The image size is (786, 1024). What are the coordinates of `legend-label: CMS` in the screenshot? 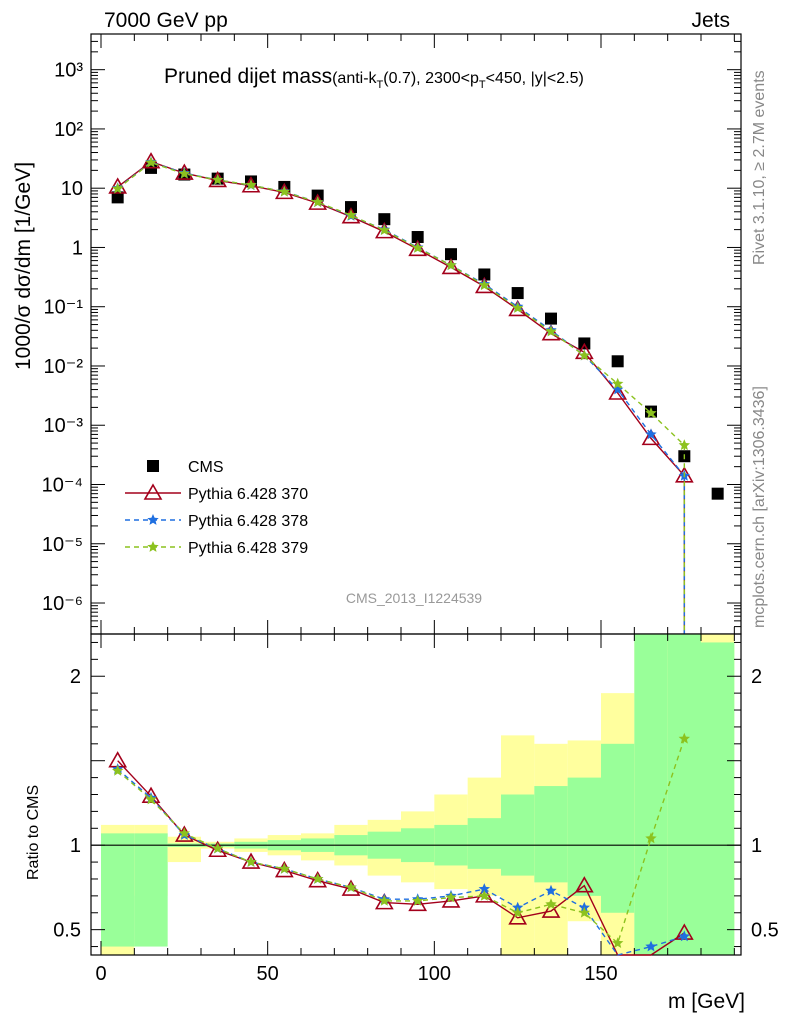 It's located at (206, 467).